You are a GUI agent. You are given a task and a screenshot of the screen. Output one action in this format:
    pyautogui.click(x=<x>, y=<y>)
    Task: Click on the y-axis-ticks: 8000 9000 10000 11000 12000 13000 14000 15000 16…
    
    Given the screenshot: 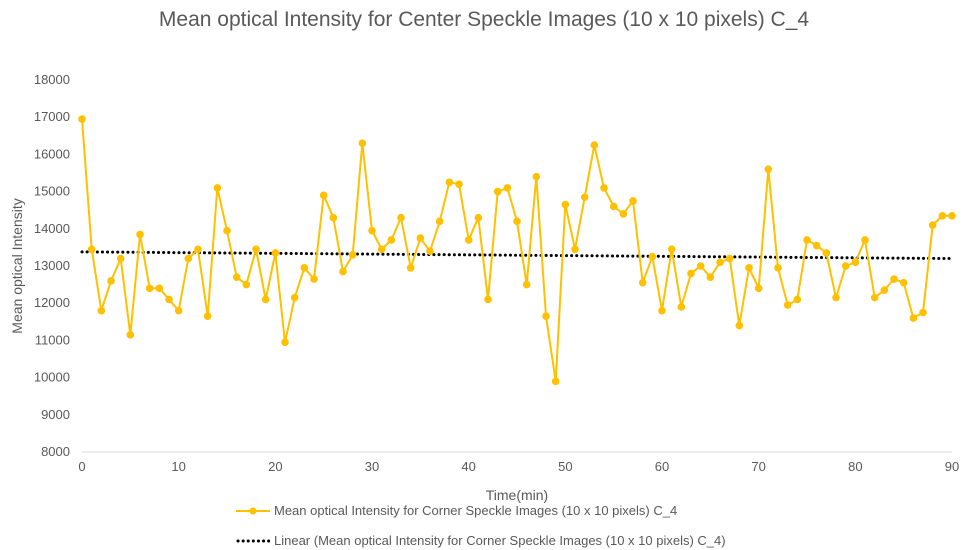 What is the action you would take?
    pyautogui.click(x=52, y=265)
    